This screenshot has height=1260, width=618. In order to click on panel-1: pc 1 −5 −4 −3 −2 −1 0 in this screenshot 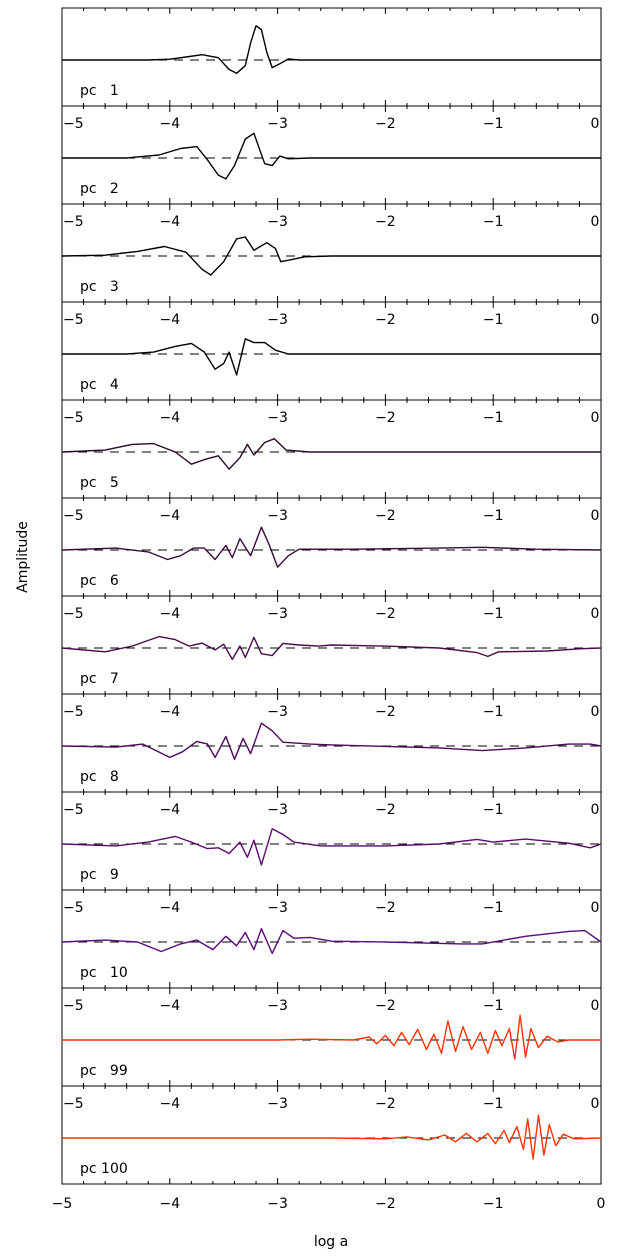, I will do `click(331, 69)`.